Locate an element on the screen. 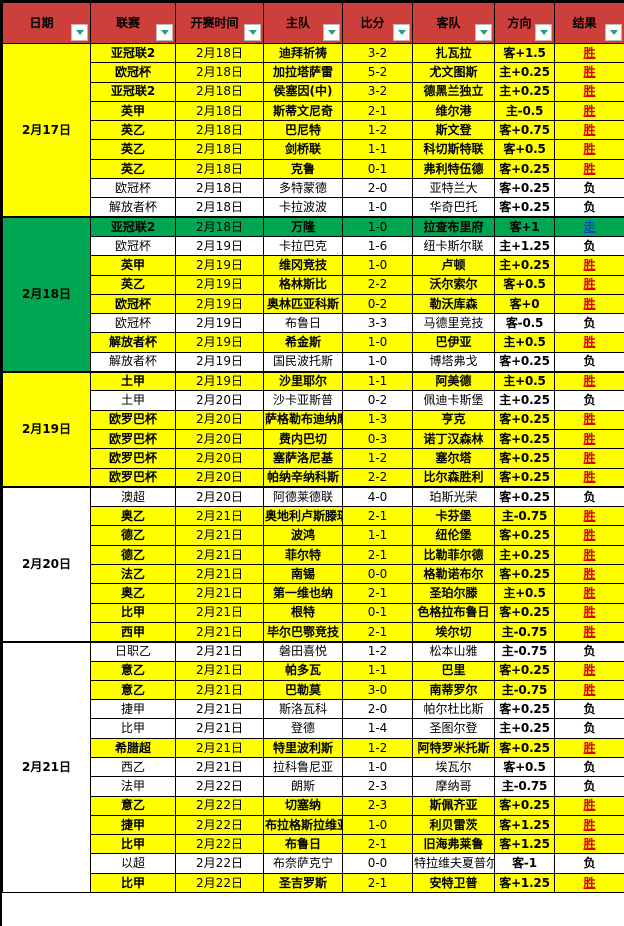 This screenshot has height=926, width=624. home-team-cell: 圣吉罗斯 is located at coordinates (303, 883).